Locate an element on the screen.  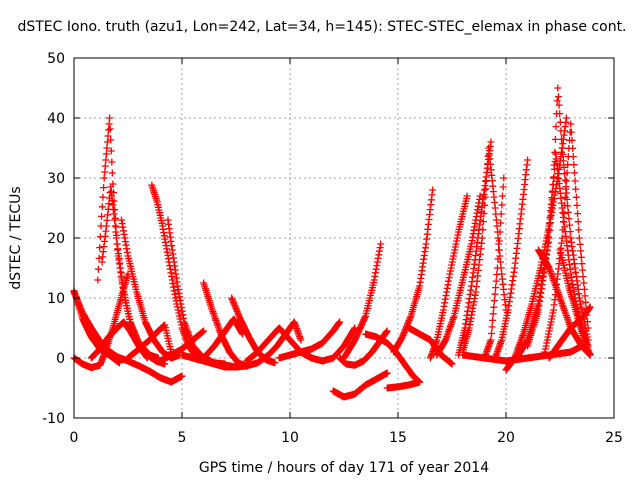
y-tick-label: 30 is located at coordinates (56, 179).